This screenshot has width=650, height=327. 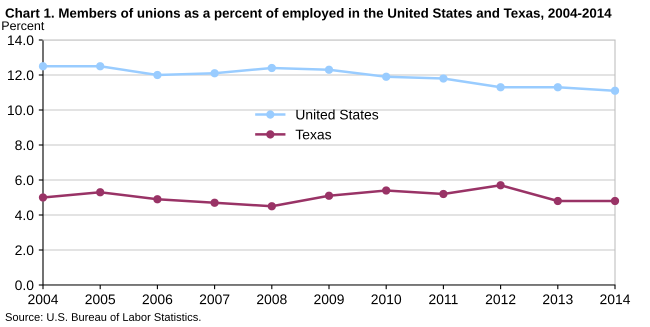 What do you see at coordinates (272, 299) in the screenshot?
I see `x-tick-label: 2008` at bounding box center [272, 299].